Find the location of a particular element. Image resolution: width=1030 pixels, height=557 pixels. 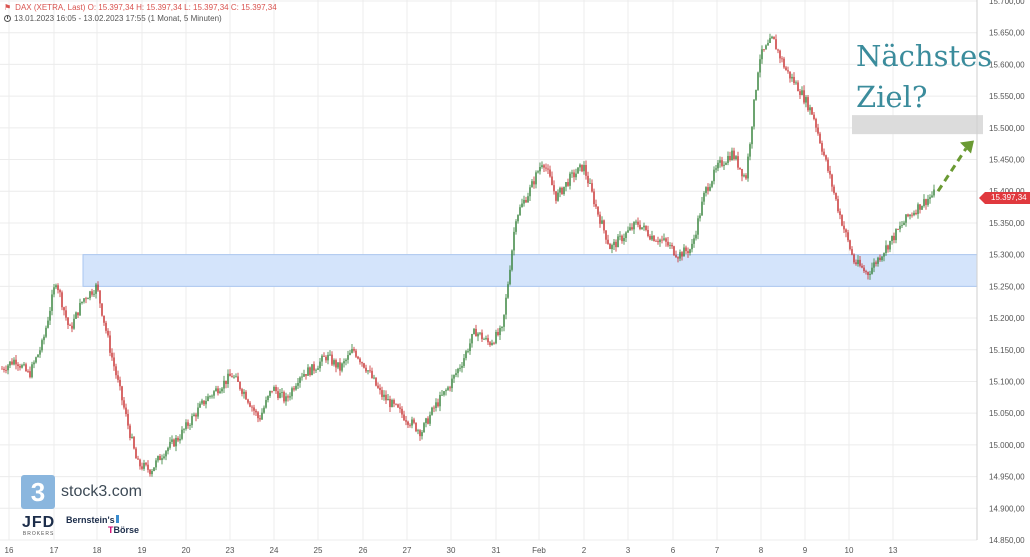

x-tick-label: 10 is located at coordinates (849, 550).